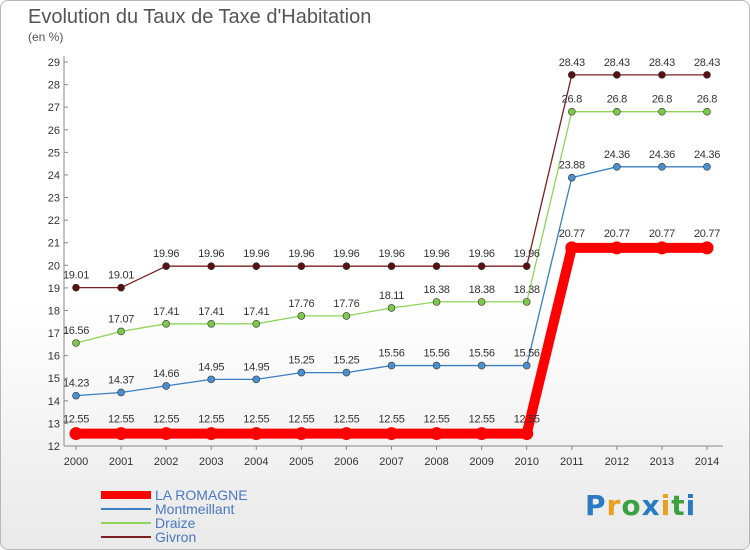 The image size is (750, 550). I want to click on data-label: 15.25, so click(346, 361).